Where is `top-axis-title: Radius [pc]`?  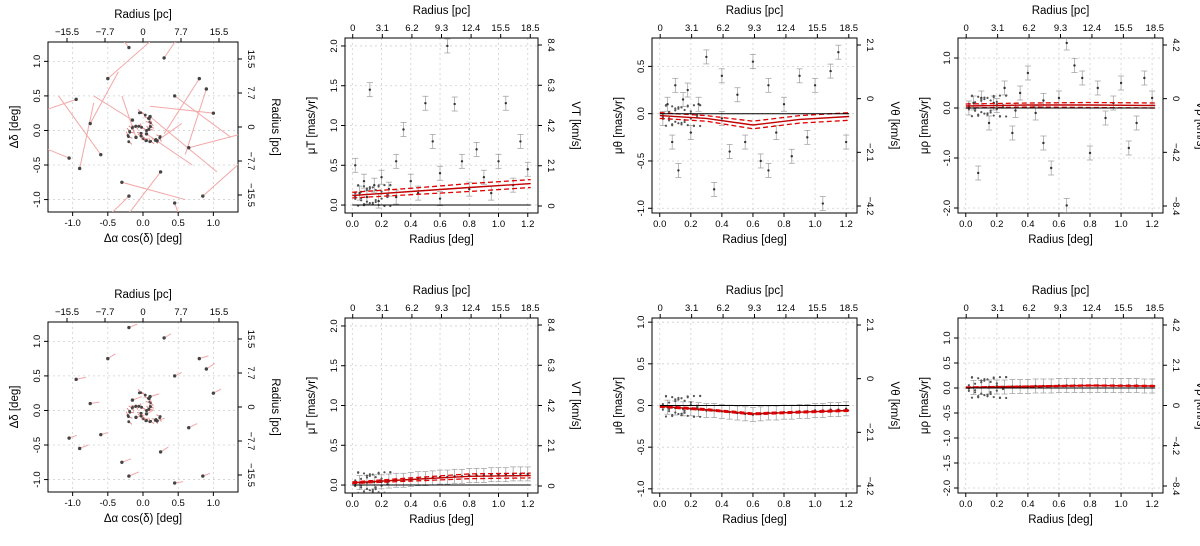
top-axis-title: Radius [pc] is located at coordinates (143, 295).